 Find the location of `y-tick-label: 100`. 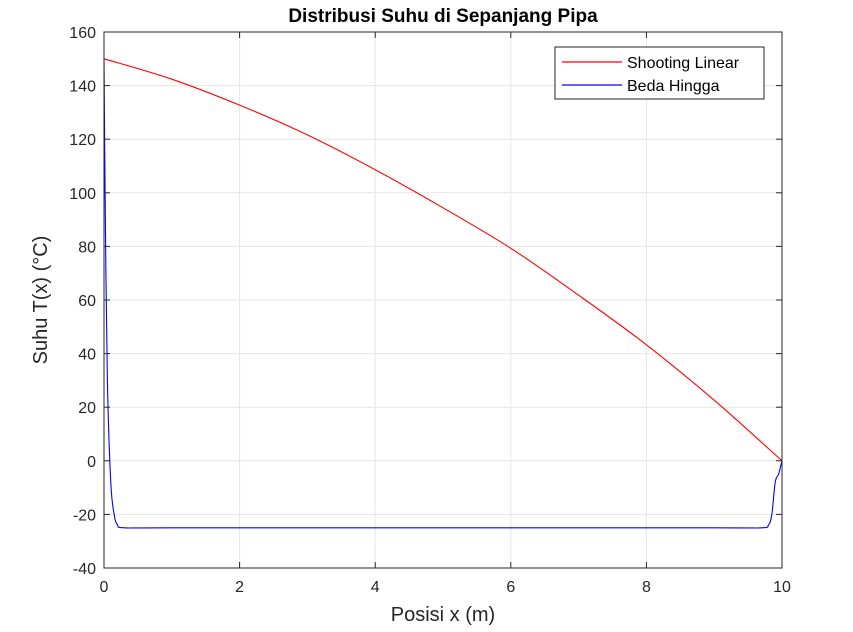

y-tick-label: 100 is located at coordinates (82, 194).